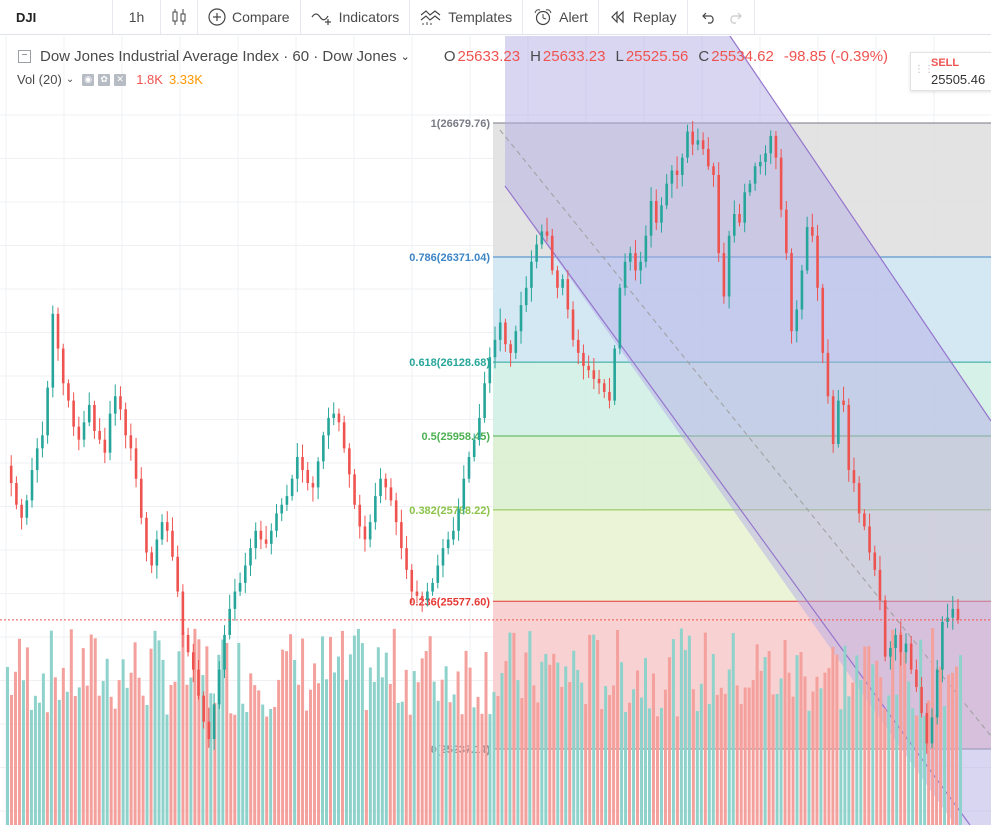  Describe the element at coordinates (249, 17) in the screenshot. I see `compare-button: Compare` at that location.